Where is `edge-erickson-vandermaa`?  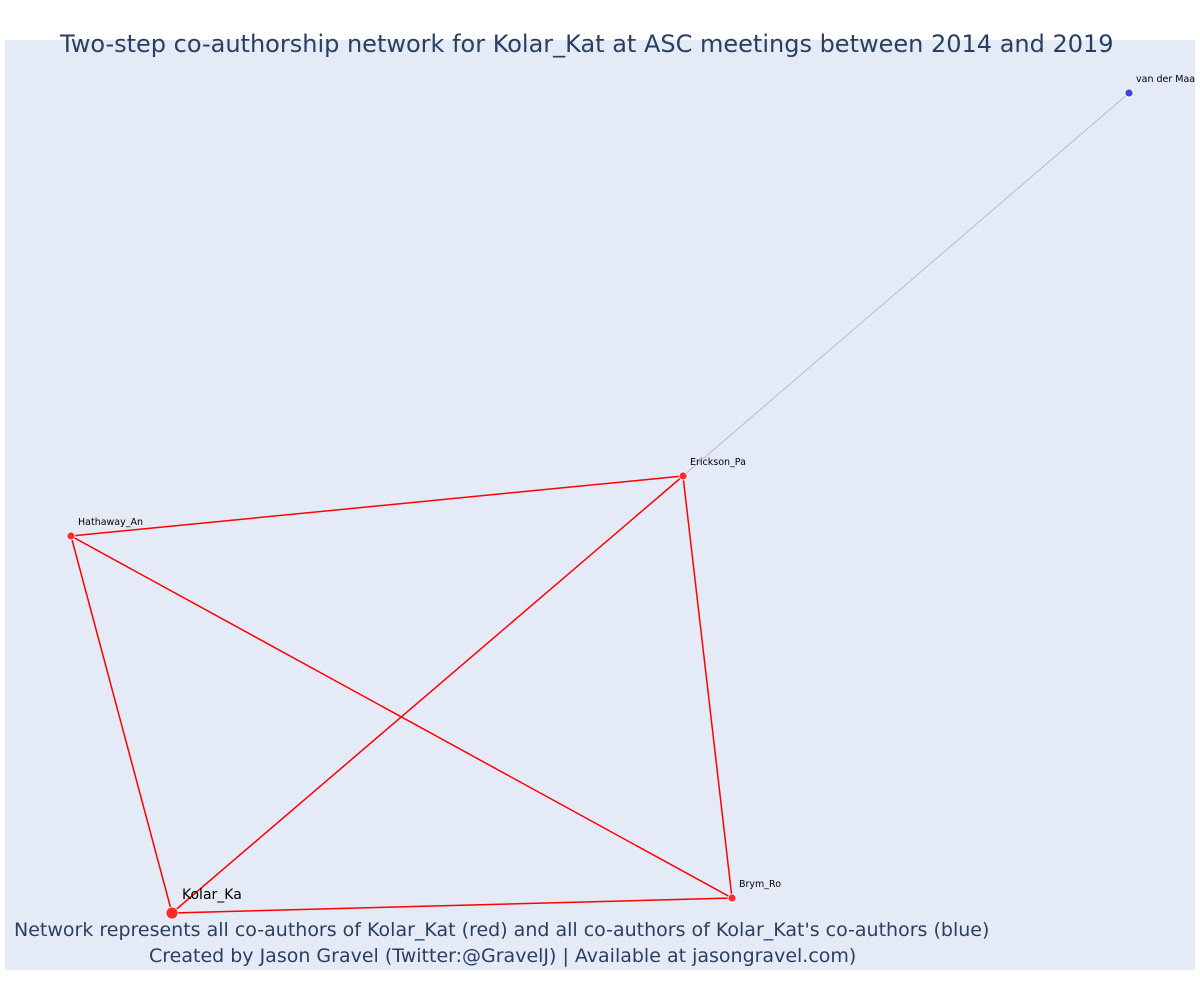 edge-erickson-vandermaa is located at coordinates (906, 284).